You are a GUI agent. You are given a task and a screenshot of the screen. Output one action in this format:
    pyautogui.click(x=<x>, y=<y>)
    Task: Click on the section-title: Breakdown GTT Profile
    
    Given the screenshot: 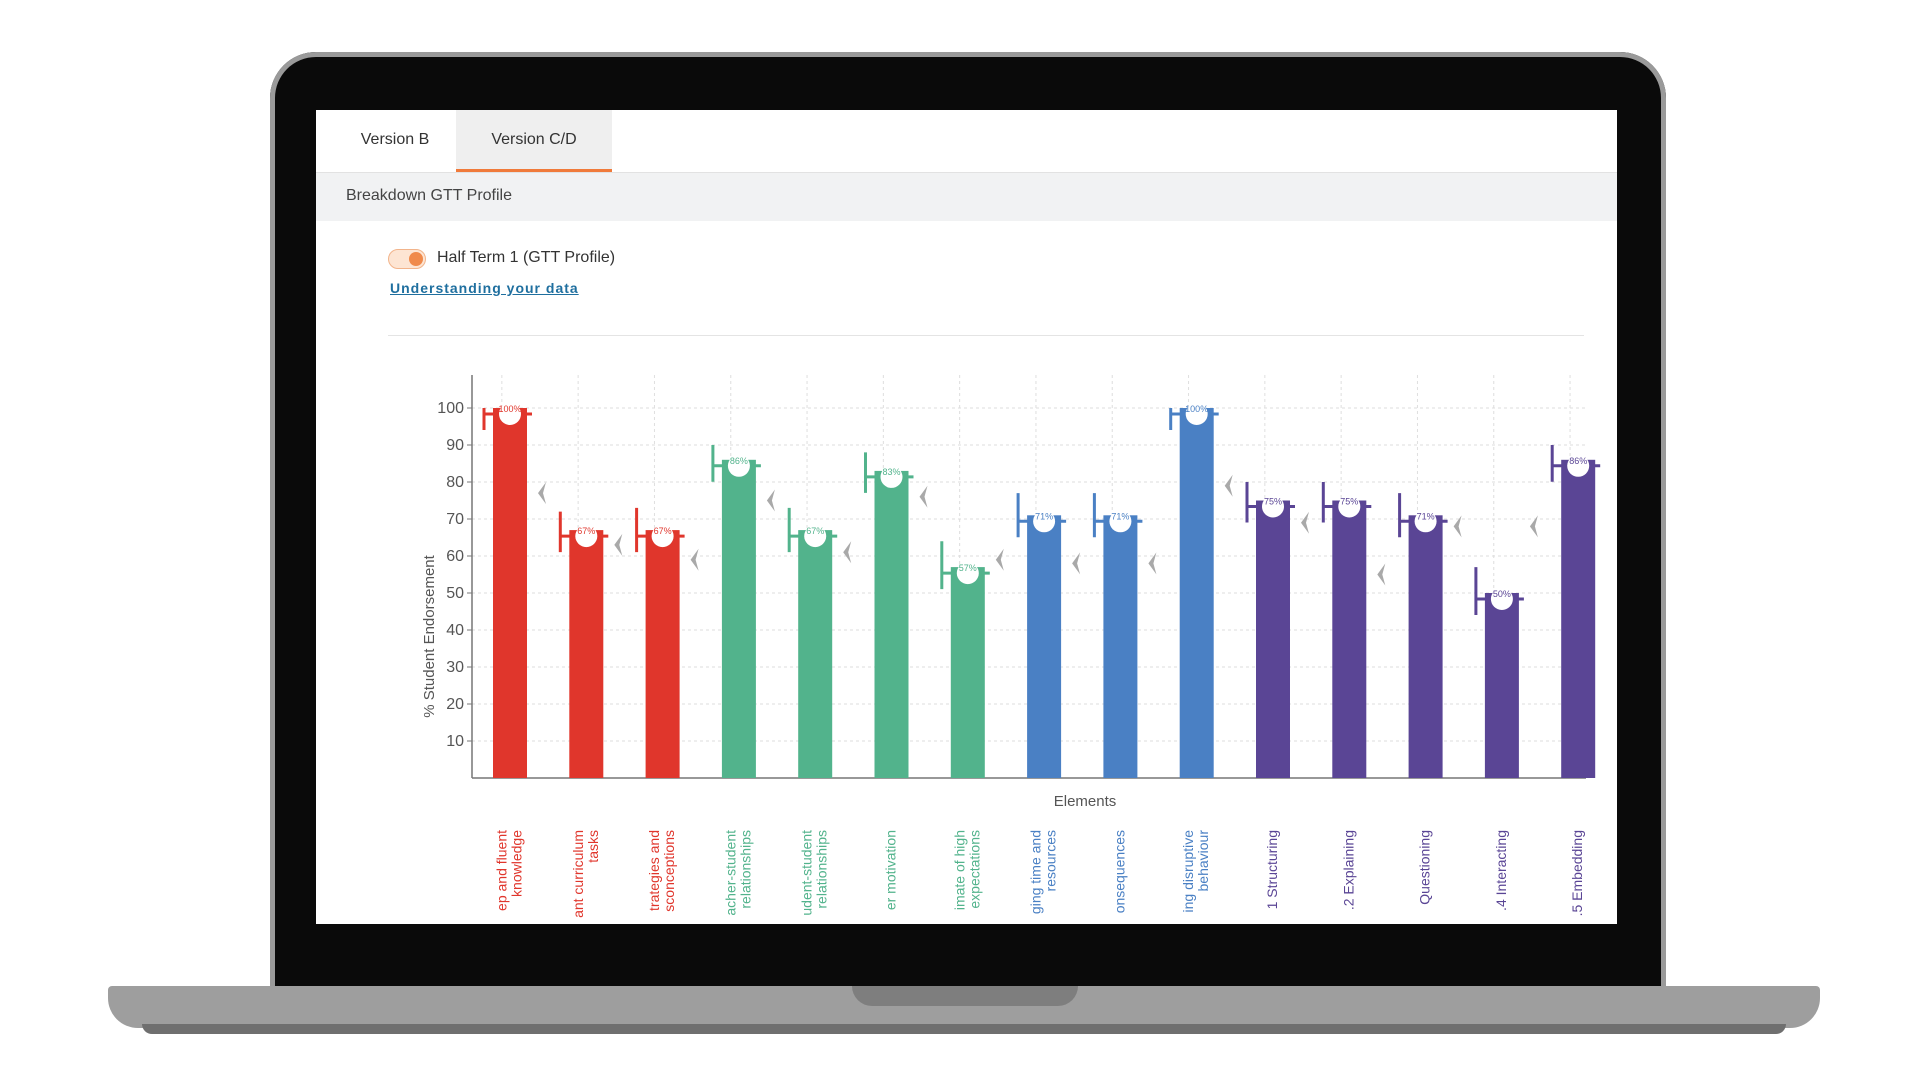 What is the action you would take?
    pyautogui.click(x=429, y=195)
    